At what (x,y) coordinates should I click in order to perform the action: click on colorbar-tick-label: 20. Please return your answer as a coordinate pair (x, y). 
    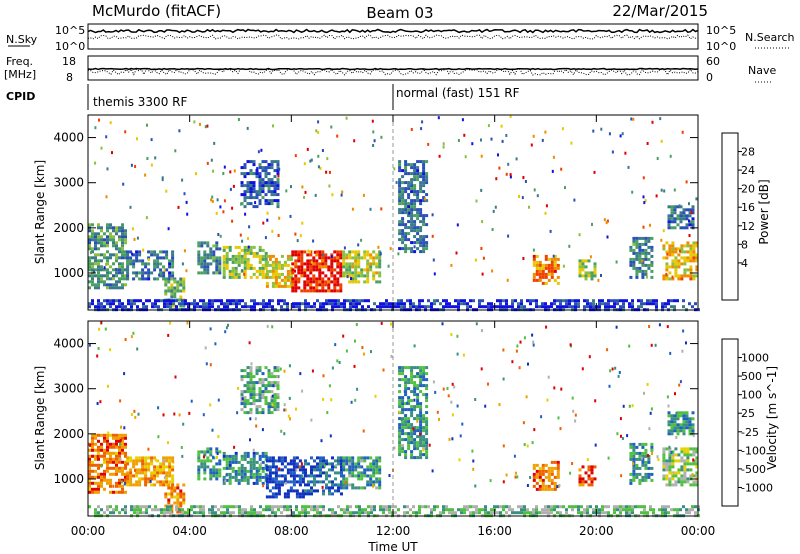
    Looking at the image, I should click on (748, 189).